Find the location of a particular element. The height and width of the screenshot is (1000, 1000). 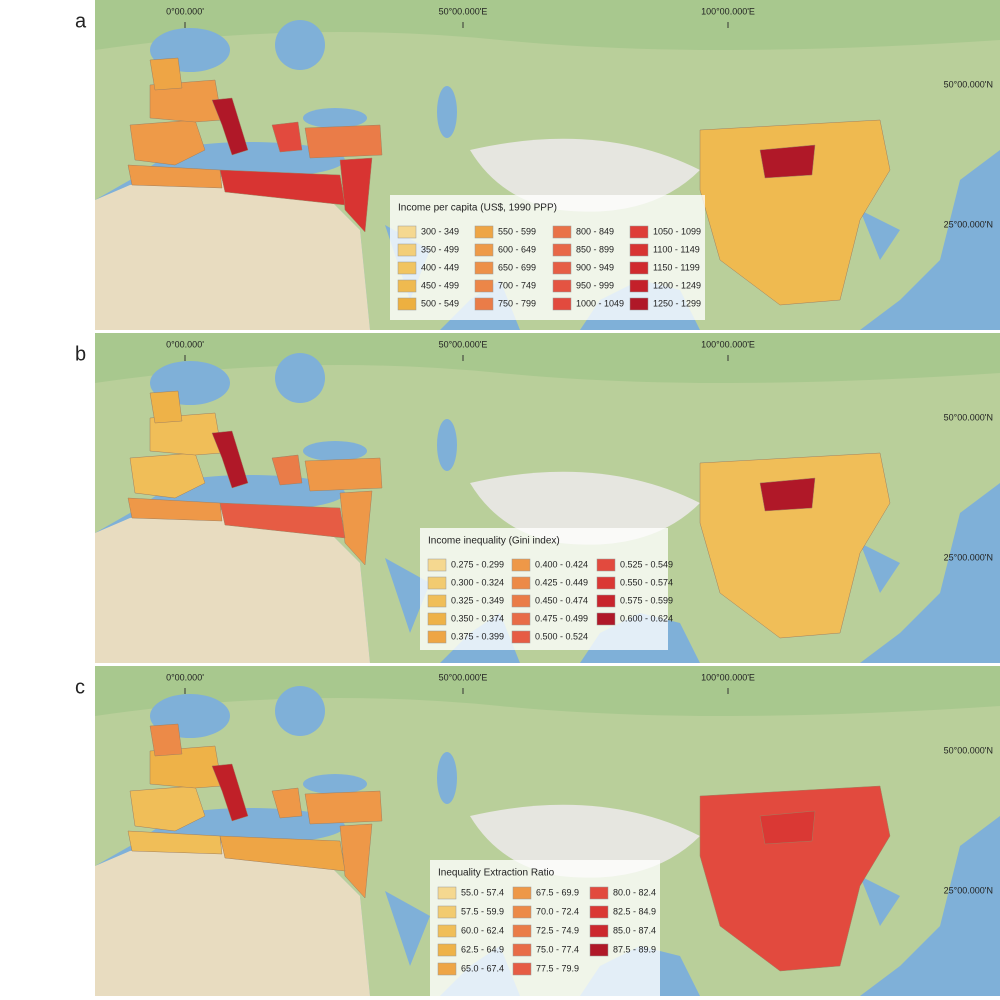

legend-title: Income per capita (US$, 1990 PPP) is located at coordinates (477, 208).